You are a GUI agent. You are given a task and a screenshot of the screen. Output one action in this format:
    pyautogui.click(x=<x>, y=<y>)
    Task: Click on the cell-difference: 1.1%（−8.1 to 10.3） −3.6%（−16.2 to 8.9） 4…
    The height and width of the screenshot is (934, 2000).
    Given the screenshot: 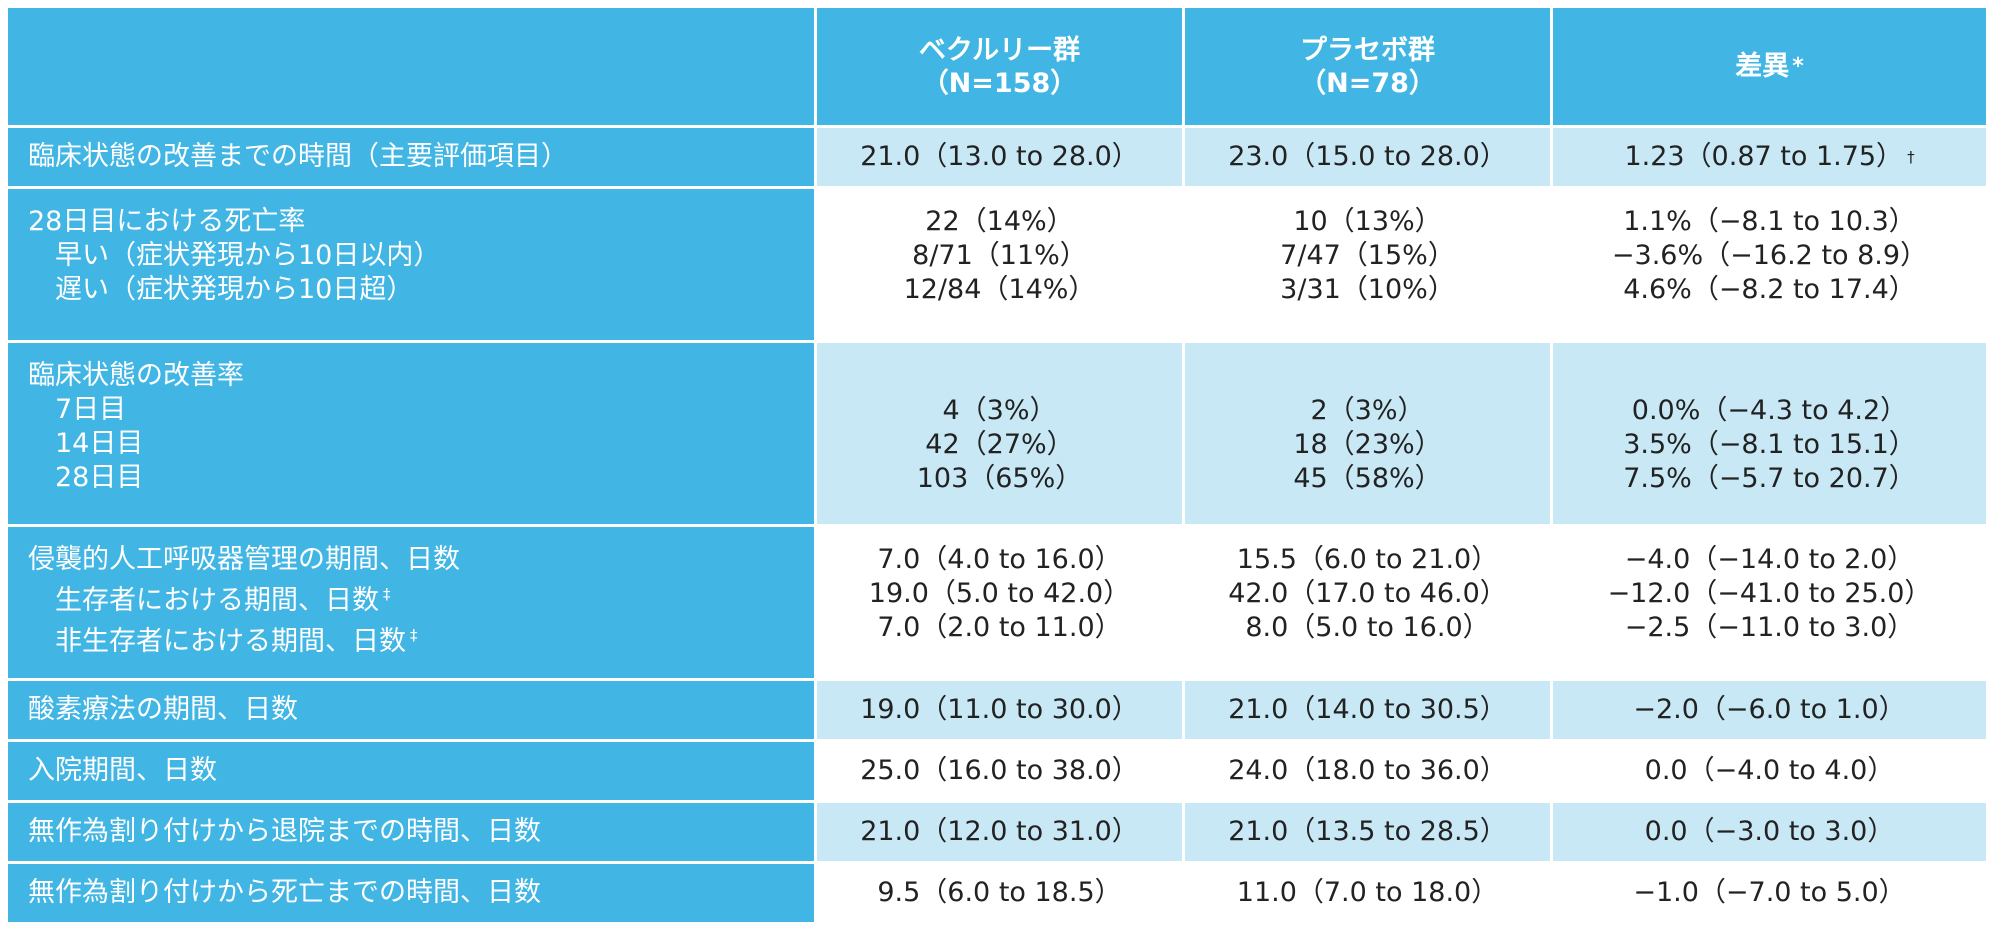 What is the action you would take?
    pyautogui.click(x=1769, y=264)
    